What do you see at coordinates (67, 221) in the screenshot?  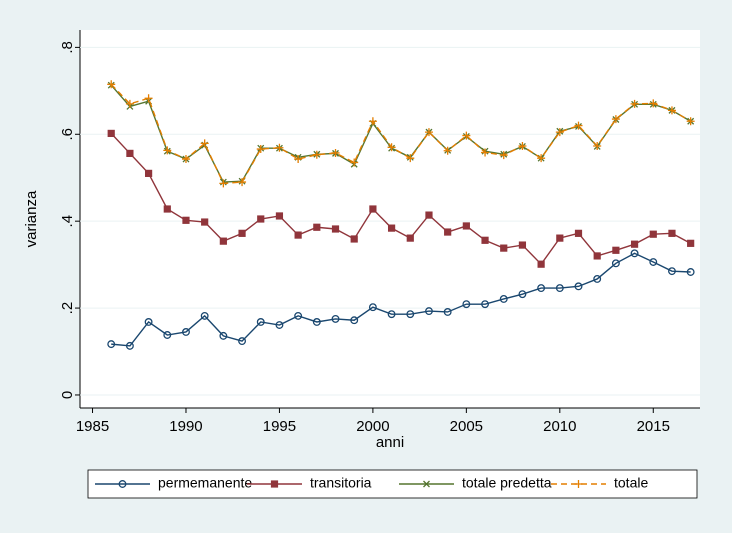 I see `y-tick-label: .4` at bounding box center [67, 221].